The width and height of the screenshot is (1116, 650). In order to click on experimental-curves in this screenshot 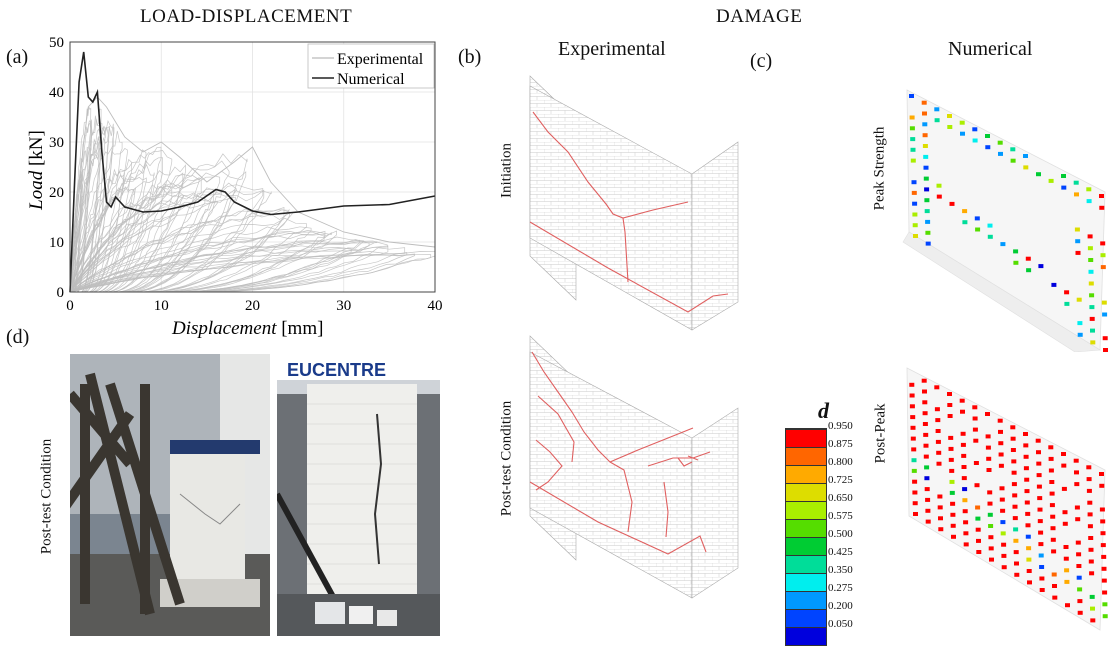, I will do `click(252, 194)`.